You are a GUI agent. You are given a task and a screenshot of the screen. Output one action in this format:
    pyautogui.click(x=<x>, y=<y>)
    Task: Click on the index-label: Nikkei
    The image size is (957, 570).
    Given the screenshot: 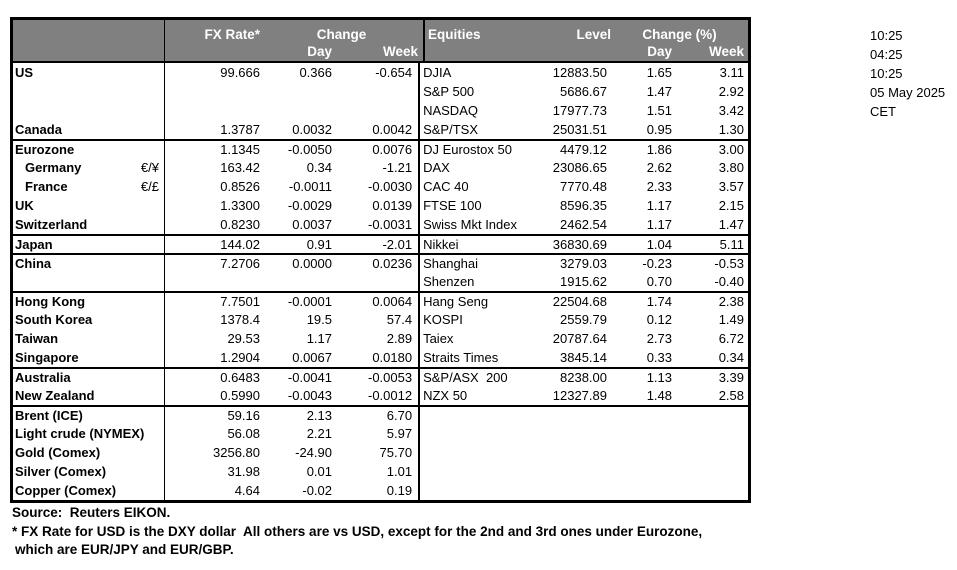 What is the action you would take?
    pyautogui.click(x=441, y=244)
    